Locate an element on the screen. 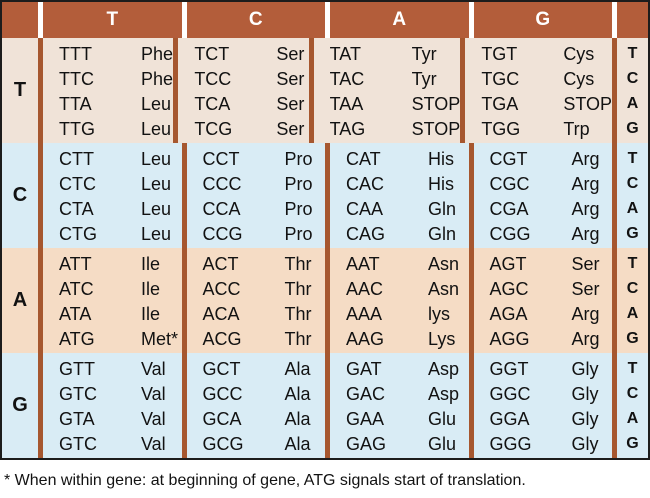 This screenshot has width=650, height=498. codon-entry: GCA Ala is located at coordinates (264, 419).